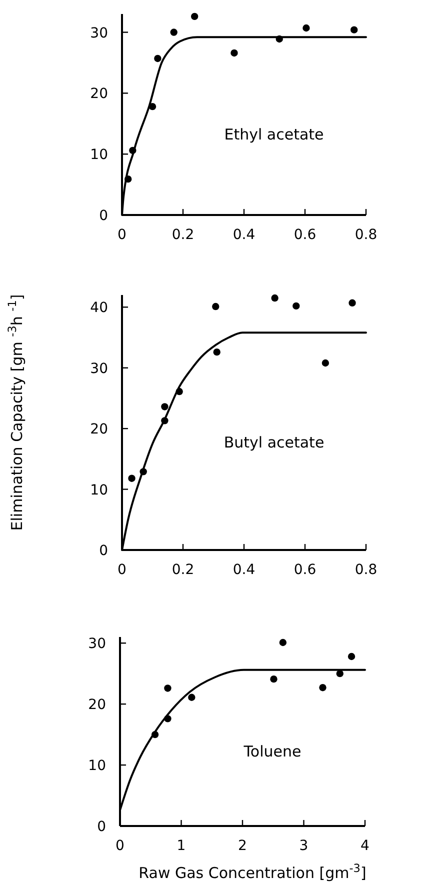 The height and width of the screenshot is (891, 428). Describe the element at coordinates (274, 443) in the screenshot. I see `annotation: Butyl acetate` at that location.